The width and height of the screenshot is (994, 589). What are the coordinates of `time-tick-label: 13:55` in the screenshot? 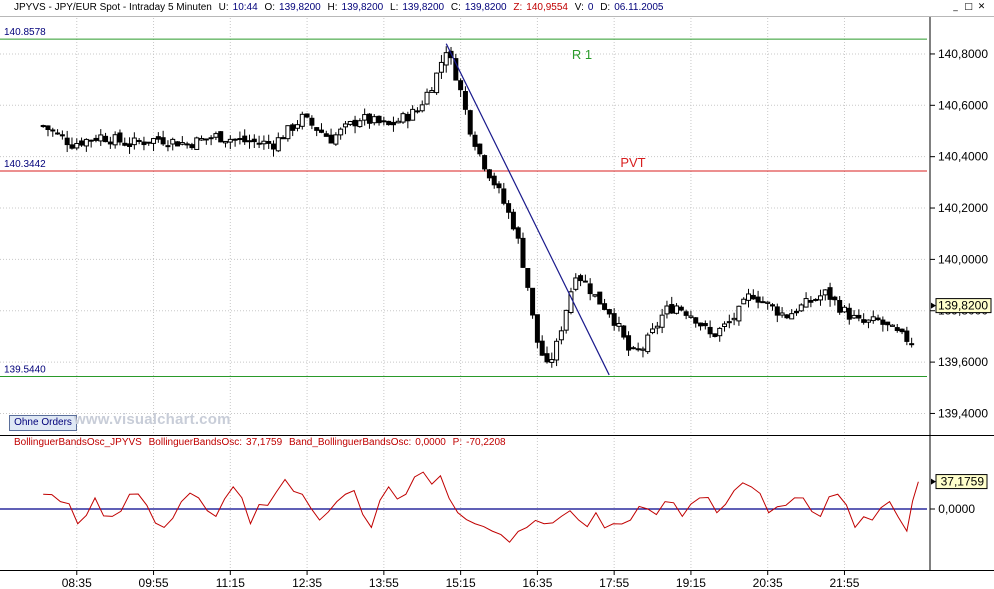 It's located at (384, 582).